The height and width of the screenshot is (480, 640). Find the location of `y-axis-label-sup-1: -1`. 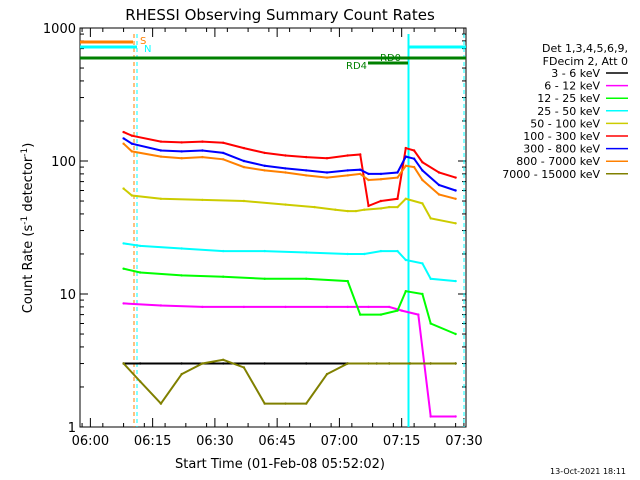

y-axis-label-sup-1: -1 is located at coordinates (25, 220).